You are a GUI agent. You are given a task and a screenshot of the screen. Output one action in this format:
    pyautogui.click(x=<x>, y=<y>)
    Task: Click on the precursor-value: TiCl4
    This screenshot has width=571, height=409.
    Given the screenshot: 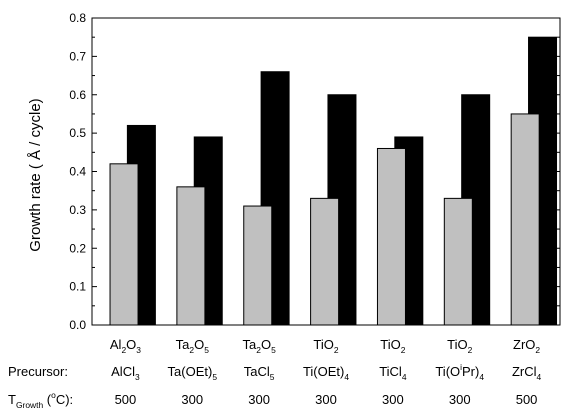 What is the action you would take?
    pyautogui.click(x=393, y=373)
    